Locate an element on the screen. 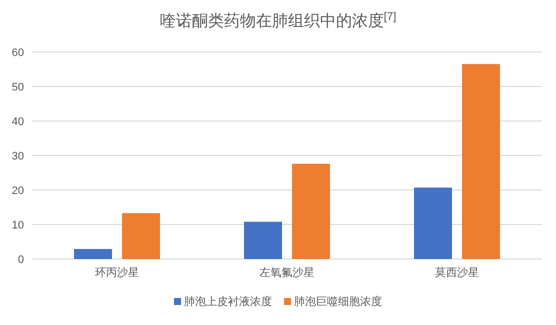 The height and width of the screenshot is (325, 556). y-tick-label: 10 is located at coordinates (18, 226).